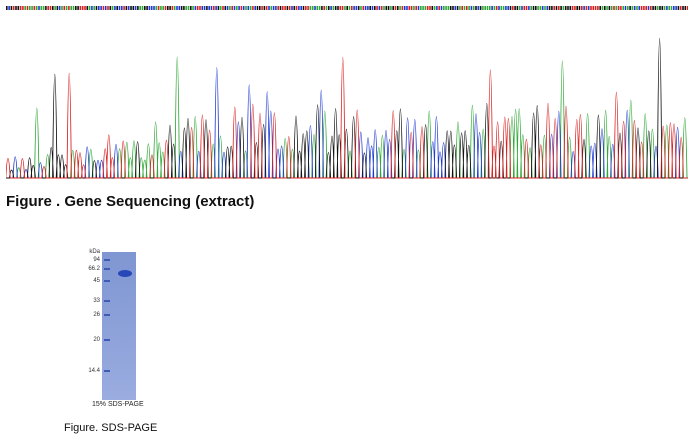 This screenshot has width=698, height=439. What do you see at coordinates (94, 252) in the screenshot?
I see `gel-unit-label: kDa` at bounding box center [94, 252].